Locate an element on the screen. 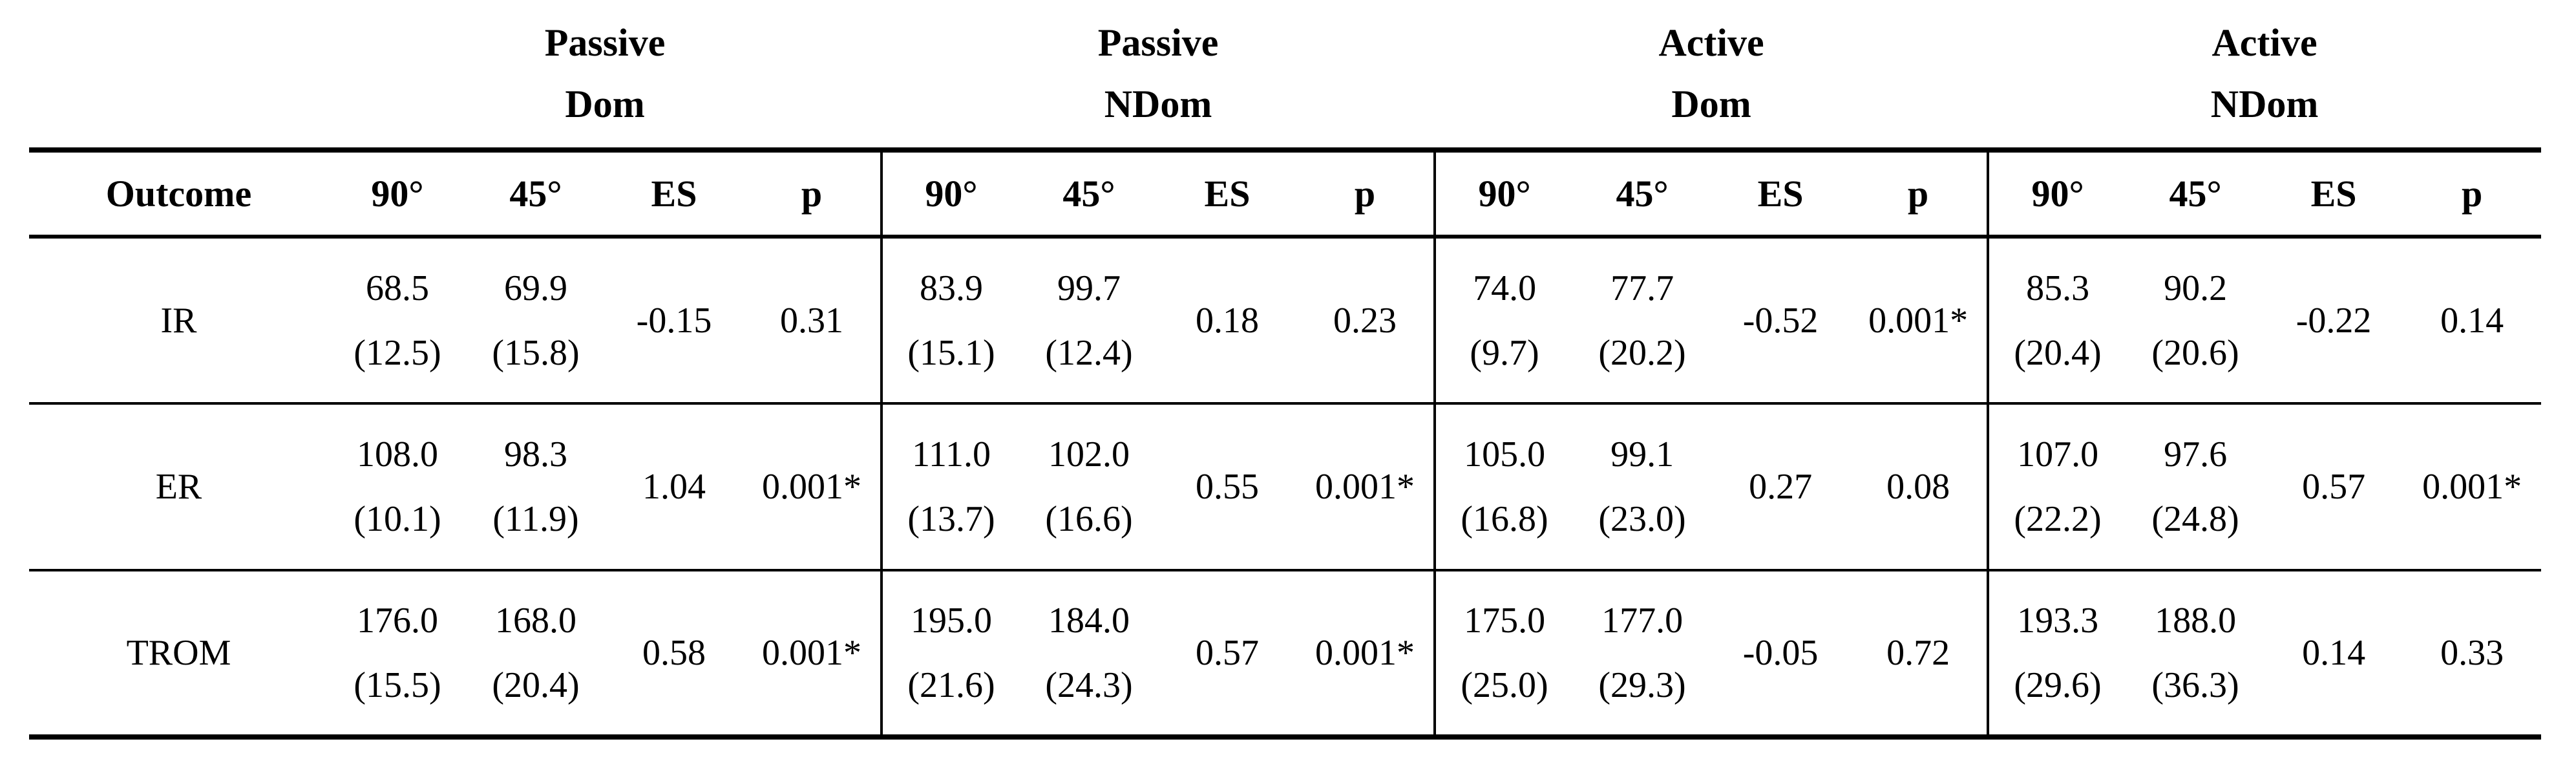  sd-value: (36.3) is located at coordinates (2195, 685).